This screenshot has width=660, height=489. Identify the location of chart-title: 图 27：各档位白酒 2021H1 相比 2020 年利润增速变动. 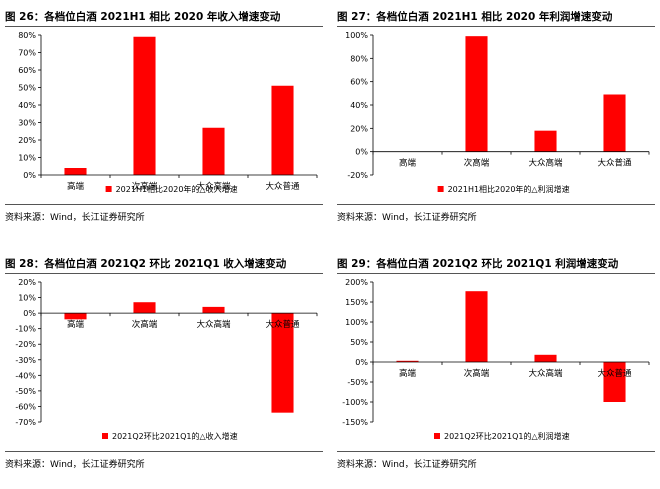
(475, 17).